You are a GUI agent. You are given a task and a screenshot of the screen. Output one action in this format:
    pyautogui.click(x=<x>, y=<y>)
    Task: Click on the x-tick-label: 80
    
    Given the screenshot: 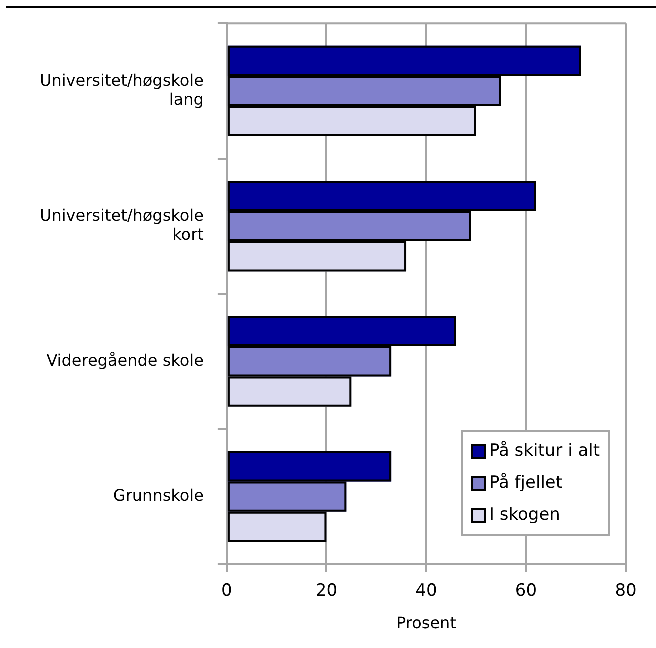 What is the action you would take?
    pyautogui.click(x=626, y=591)
    